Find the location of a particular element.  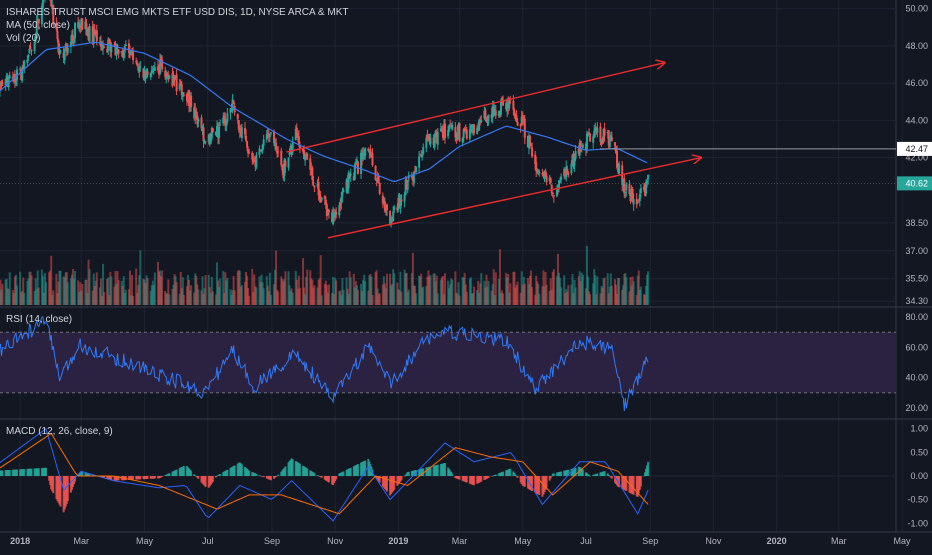

x-tick-label: Nov is located at coordinates (335, 541).